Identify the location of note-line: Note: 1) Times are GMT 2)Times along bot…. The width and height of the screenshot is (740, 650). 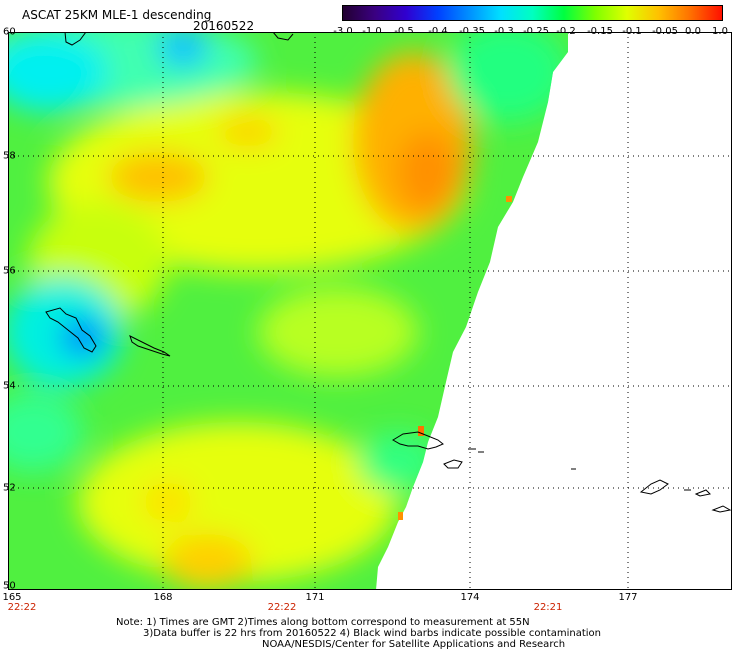
(323, 622).